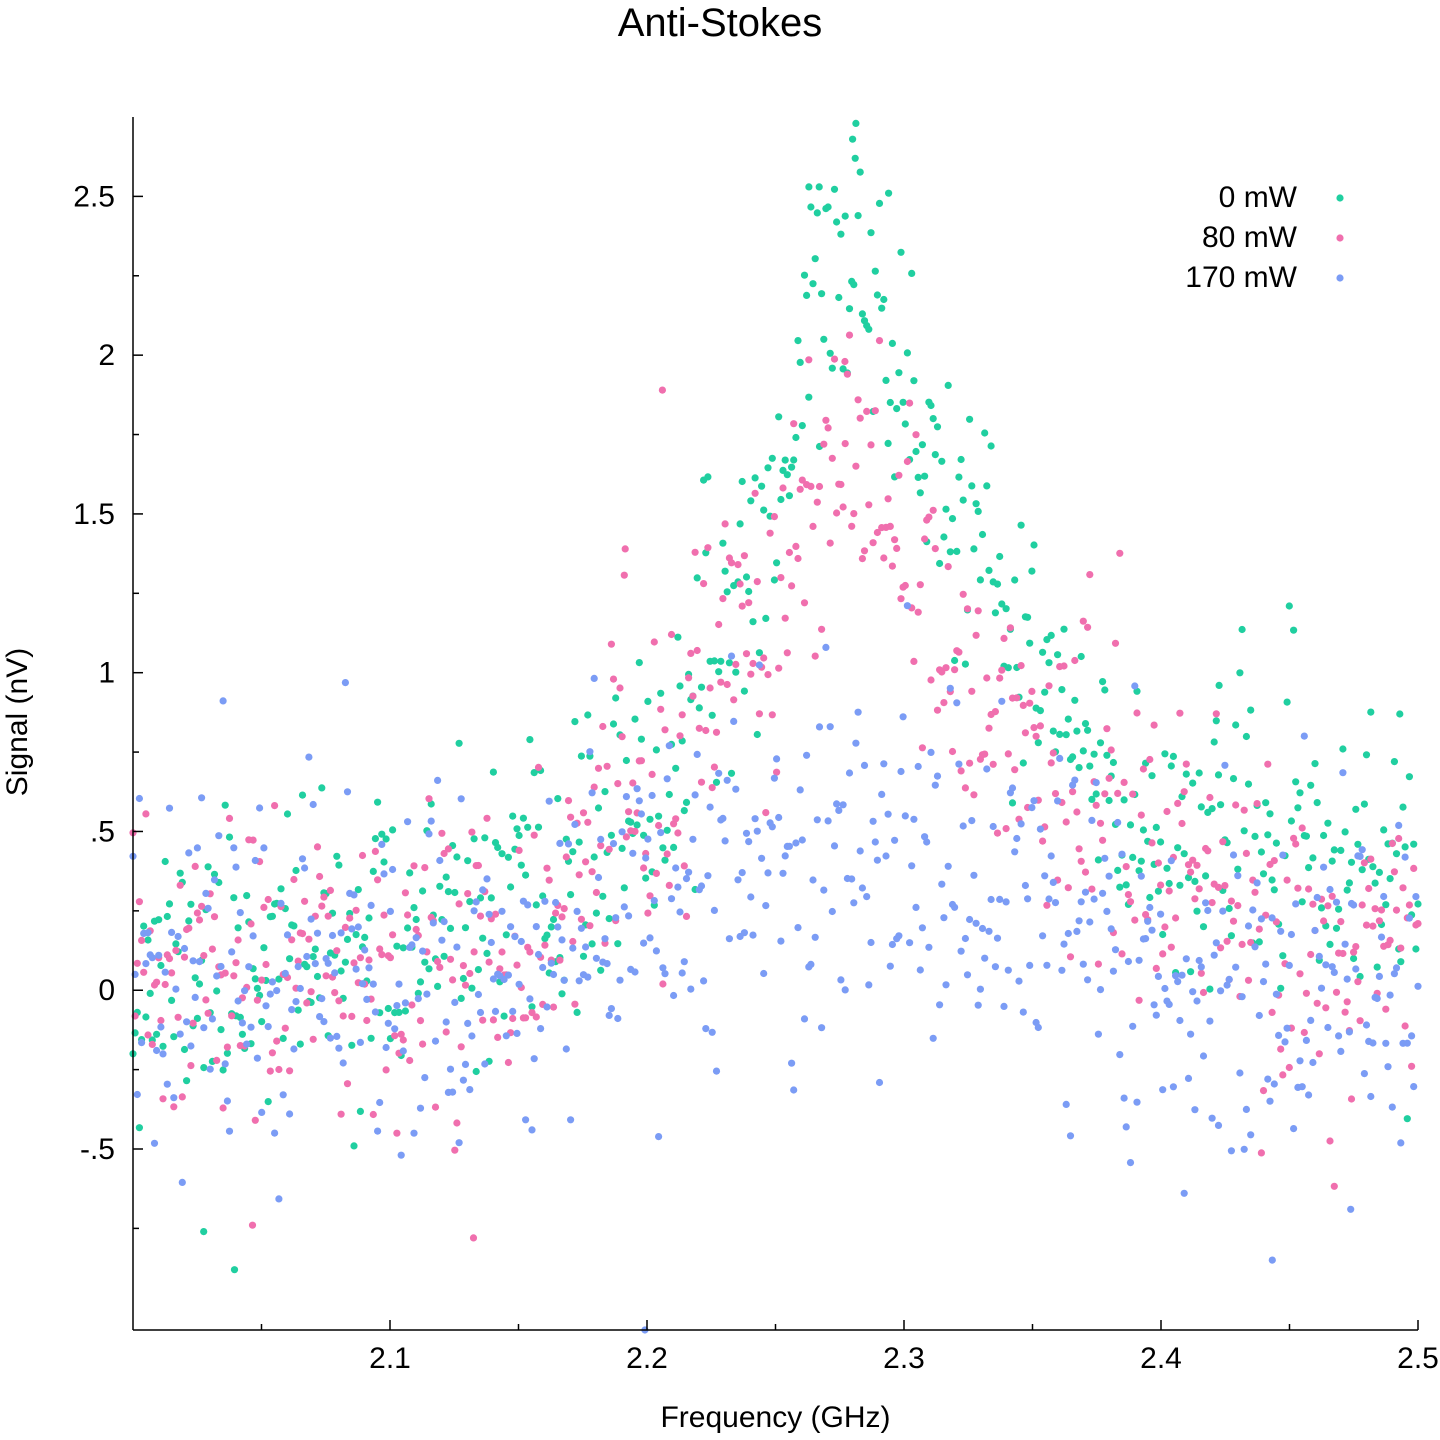 Image resolution: width=1440 pixels, height=1440 pixels. I want to click on legend-marker, so click(1340, 198).